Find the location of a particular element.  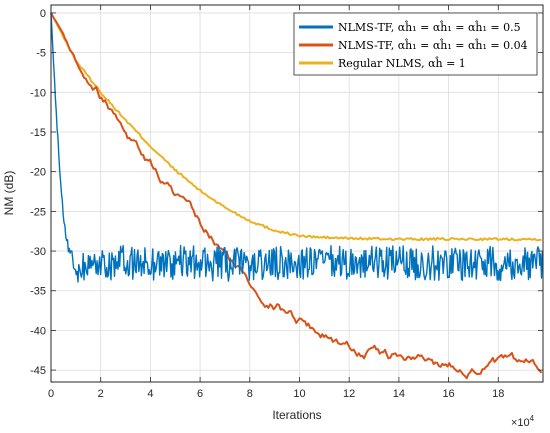

x-axis-multiplier-exp: 4 is located at coordinates (532, 418).